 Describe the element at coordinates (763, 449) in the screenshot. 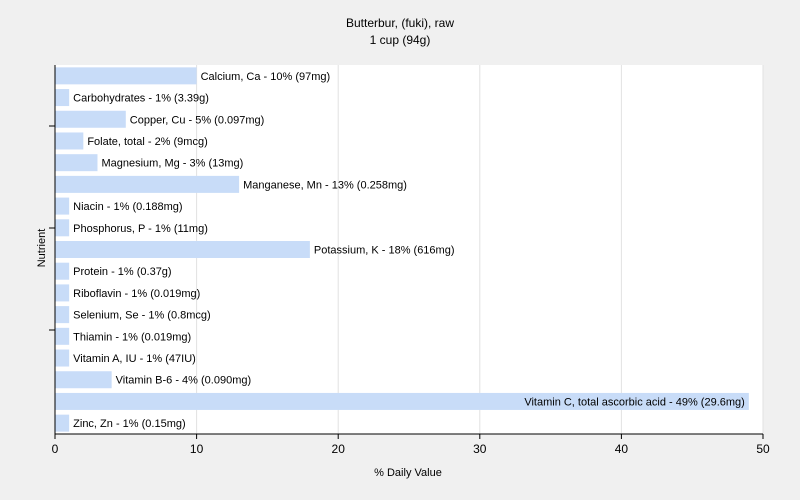

I see `x-tick-label-5: 50` at that location.